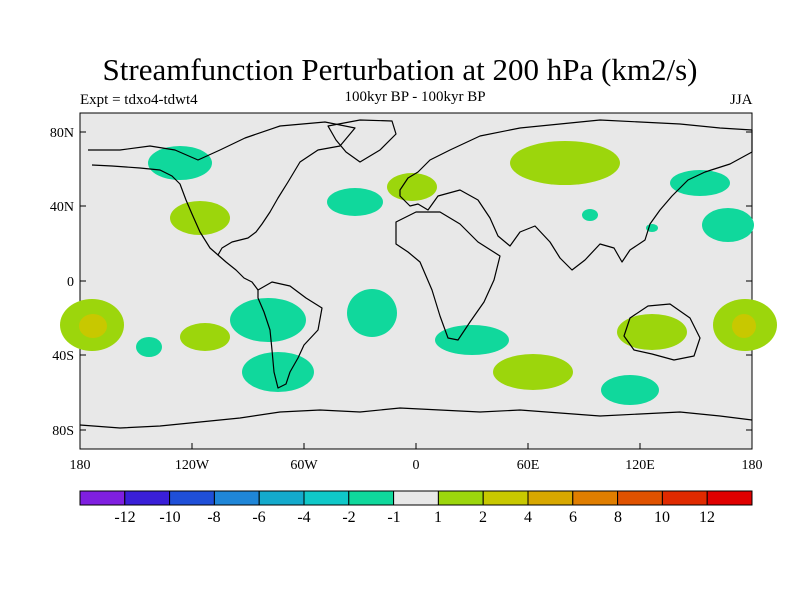 This screenshot has height=600, width=800. I want to click on contour-neg-nw-america, so click(180, 163).